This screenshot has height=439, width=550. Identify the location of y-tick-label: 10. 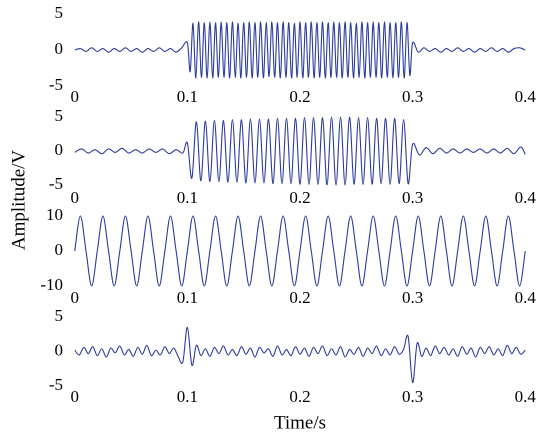
(54, 214).